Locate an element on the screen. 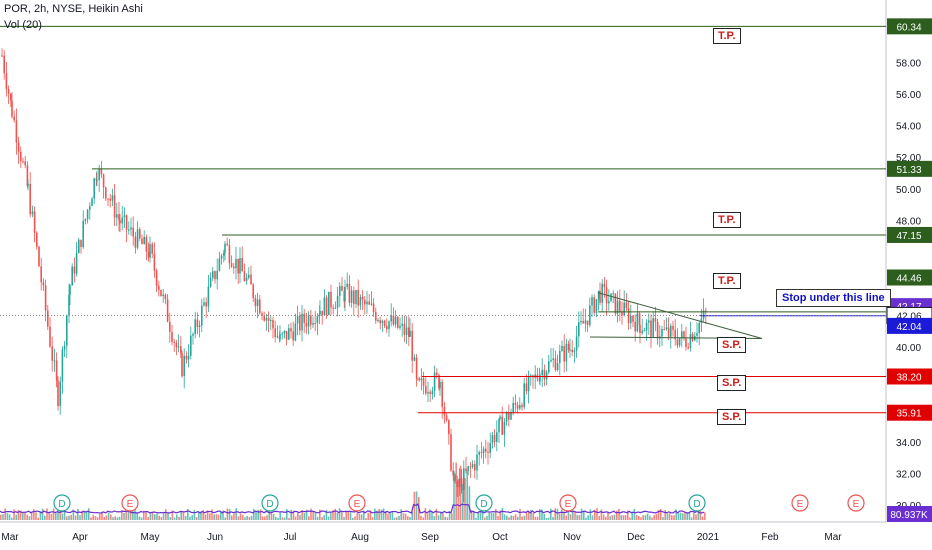 Image resolution: width=932 pixels, height=550 pixels. x-tick-label: 2021 is located at coordinates (708, 537).